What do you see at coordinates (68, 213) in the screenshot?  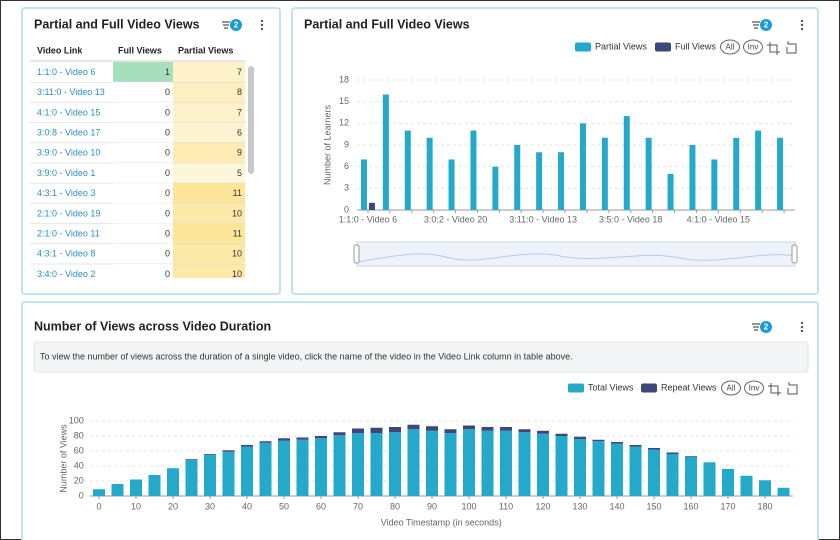 I see `video-link: 2:1:0 - Video 19` at bounding box center [68, 213].